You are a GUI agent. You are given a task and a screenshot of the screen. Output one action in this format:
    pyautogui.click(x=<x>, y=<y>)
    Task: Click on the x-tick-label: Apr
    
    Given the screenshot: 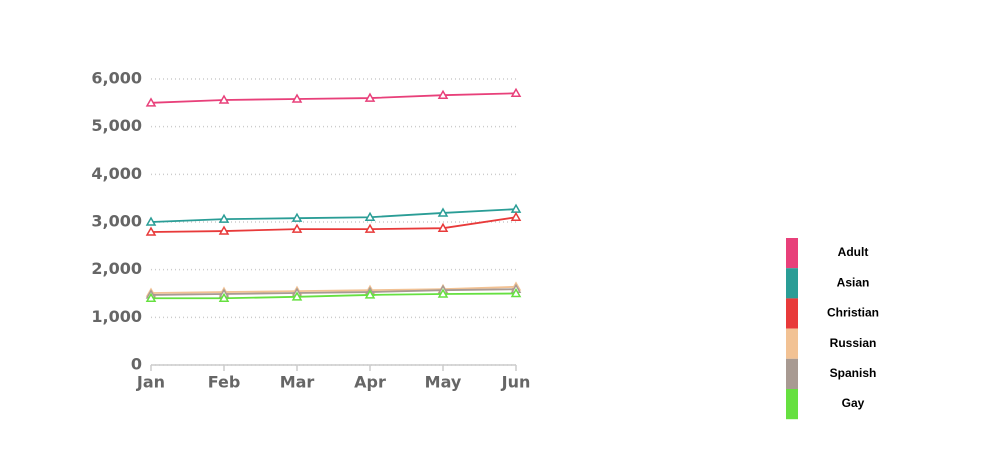 What is the action you would take?
    pyautogui.click(x=370, y=382)
    